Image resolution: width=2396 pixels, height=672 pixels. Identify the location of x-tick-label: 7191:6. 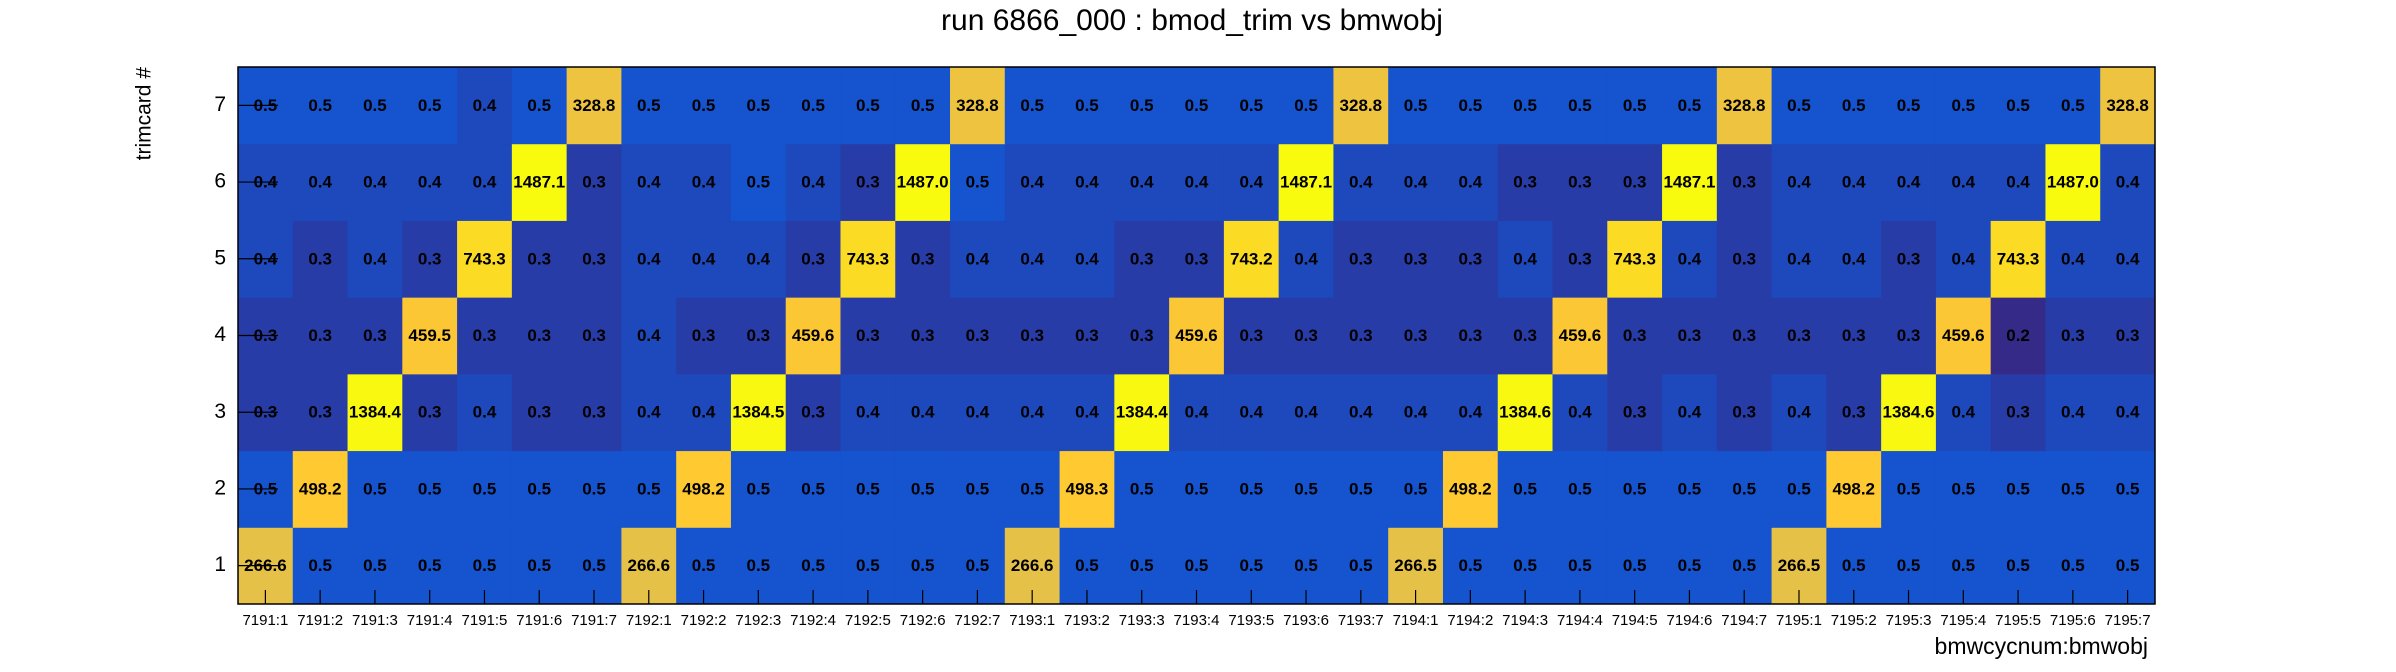
(539, 620).